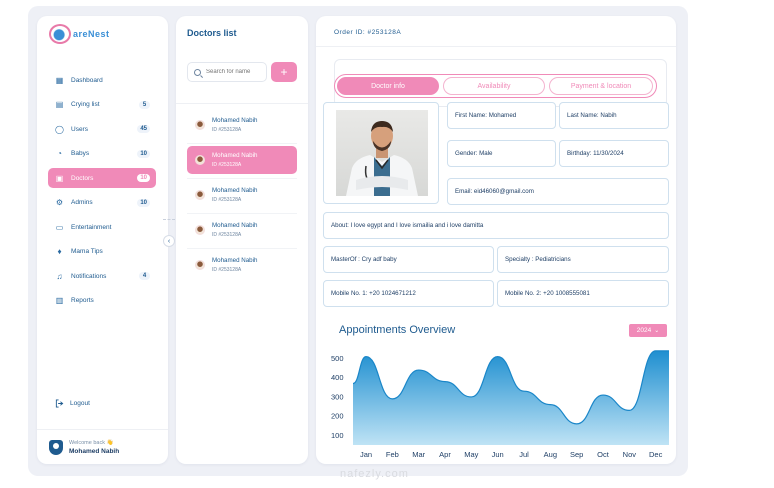 The width and height of the screenshot is (774, 488). I want to click on tab-doctor-info: Doctor info, so click(388, 86).